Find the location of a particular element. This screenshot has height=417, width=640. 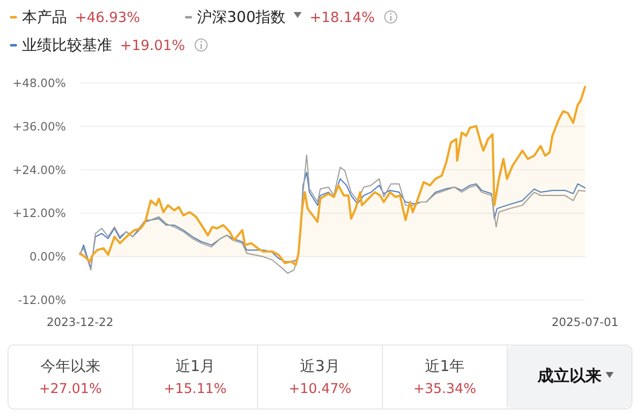

legend-label: 沪深300指数 is located at coordinates (241, 17).